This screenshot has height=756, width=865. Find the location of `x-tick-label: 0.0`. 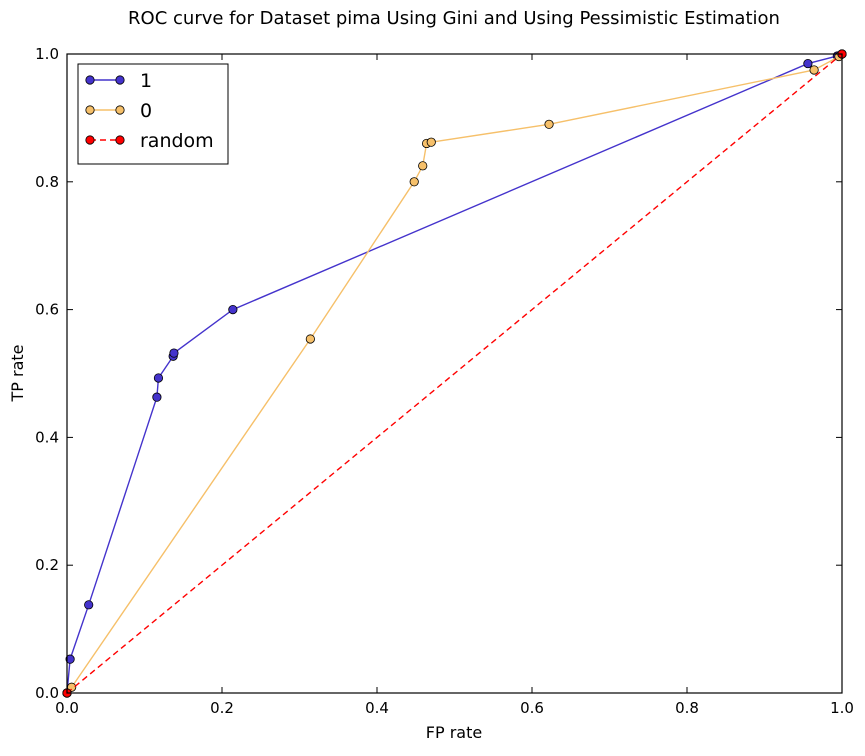

x-tick-label: 0.0 is located at coordinates (67, 708).